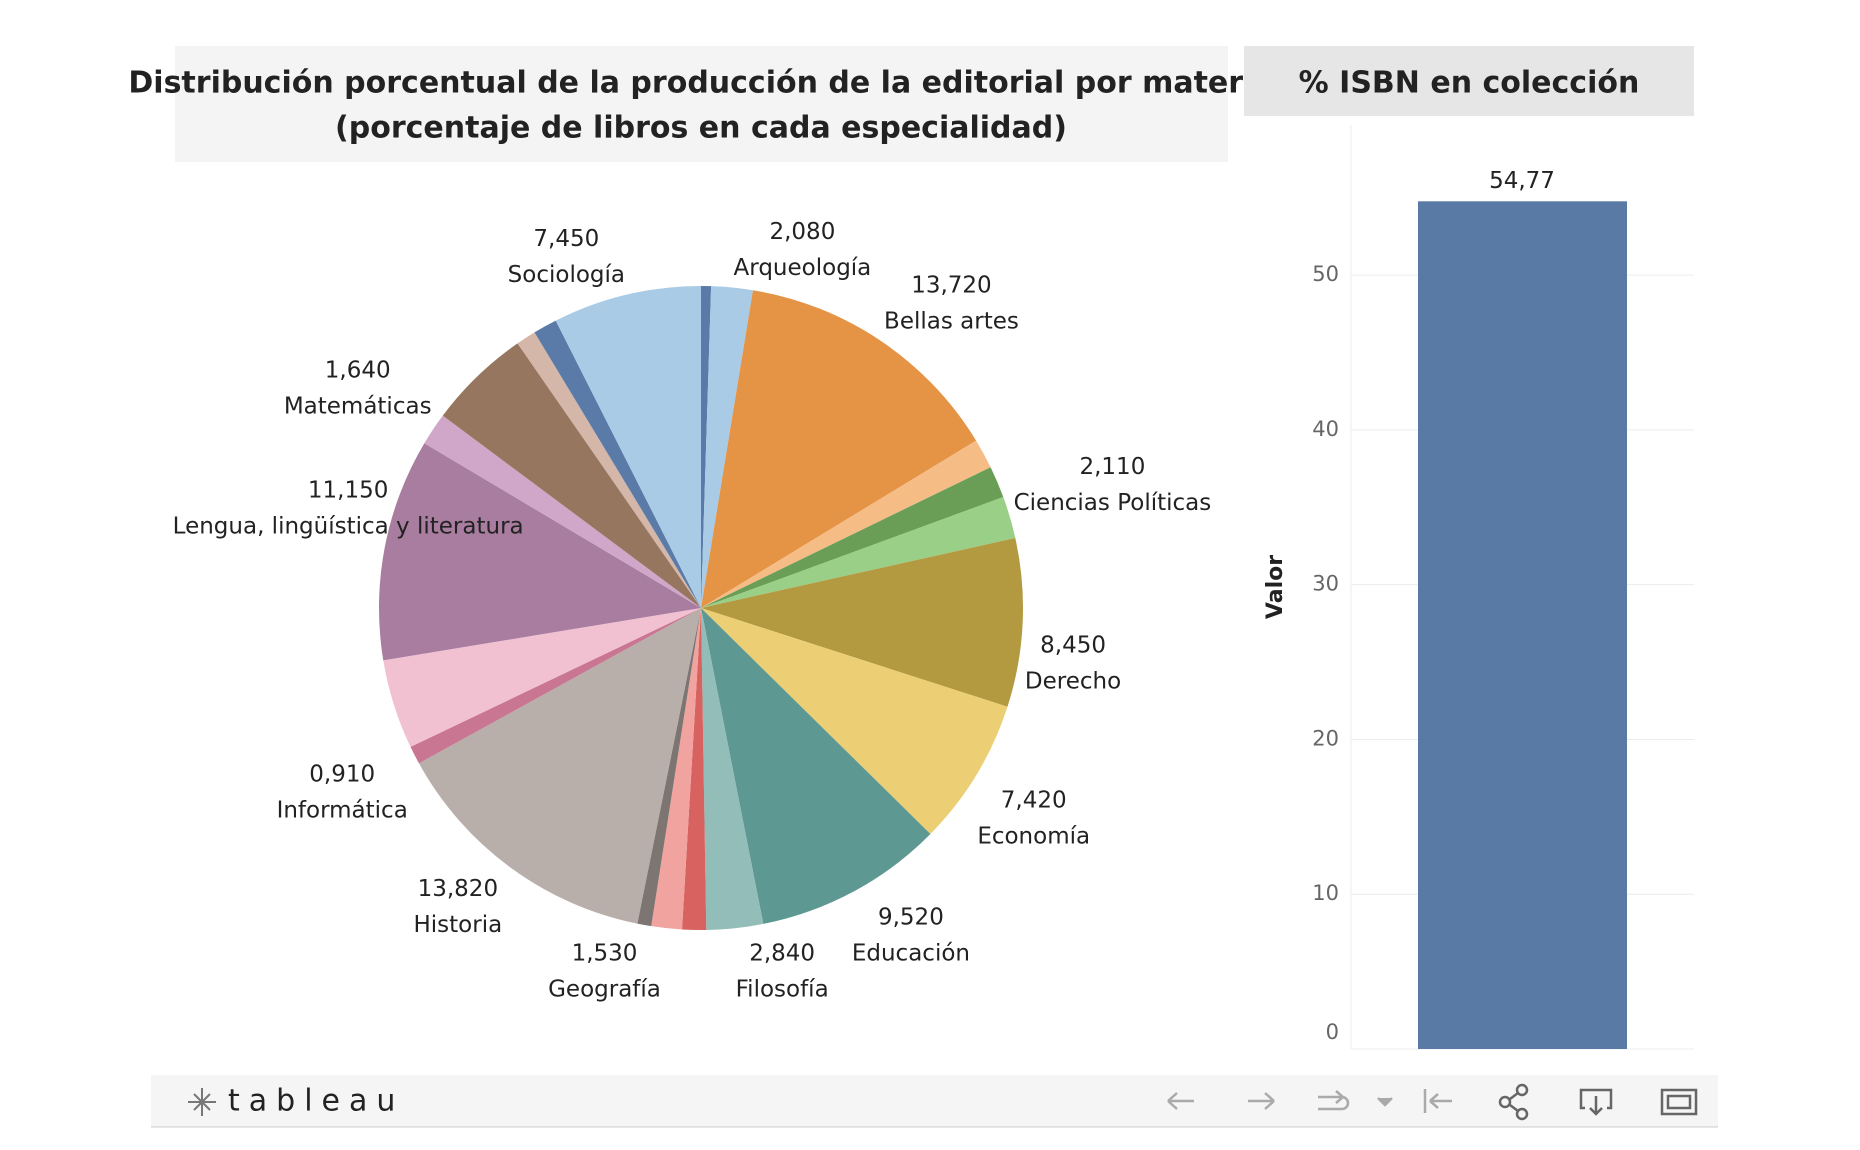 This screenshot has width=1860, height=1150. I want to click on reset-button, so click(1437, 1101).